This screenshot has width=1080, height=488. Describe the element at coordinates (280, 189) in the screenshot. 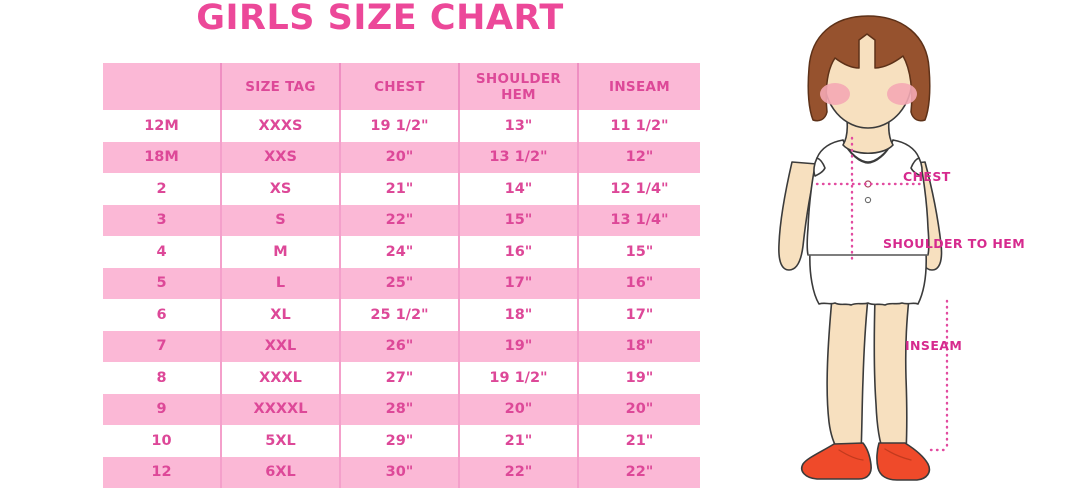

I see `cell-size-tag: XS` at that location.